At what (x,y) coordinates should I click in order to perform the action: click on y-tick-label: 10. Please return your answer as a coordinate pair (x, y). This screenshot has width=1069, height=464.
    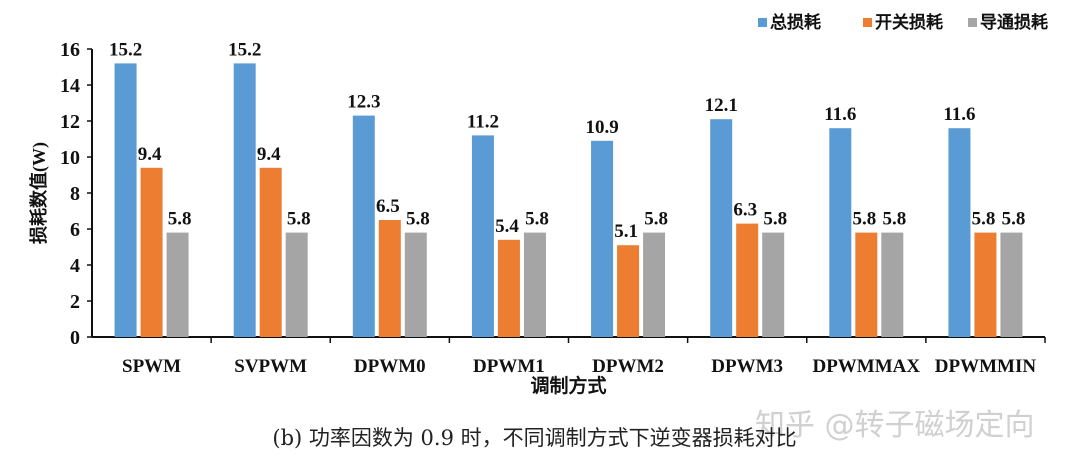
    Looking at the image, I should click on (70, 158).